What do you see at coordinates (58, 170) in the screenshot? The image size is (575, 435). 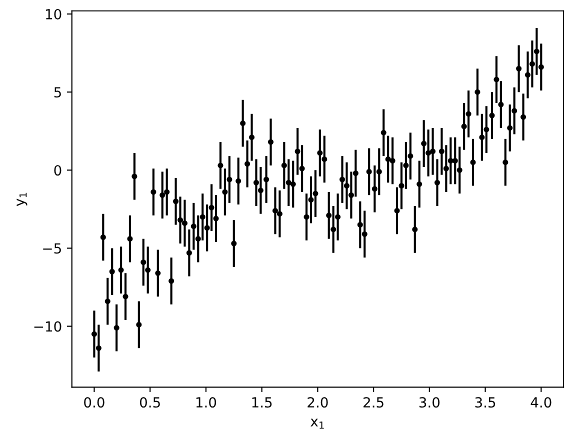 I see `y-tick-label: 0` at bounding box center [58, 170].